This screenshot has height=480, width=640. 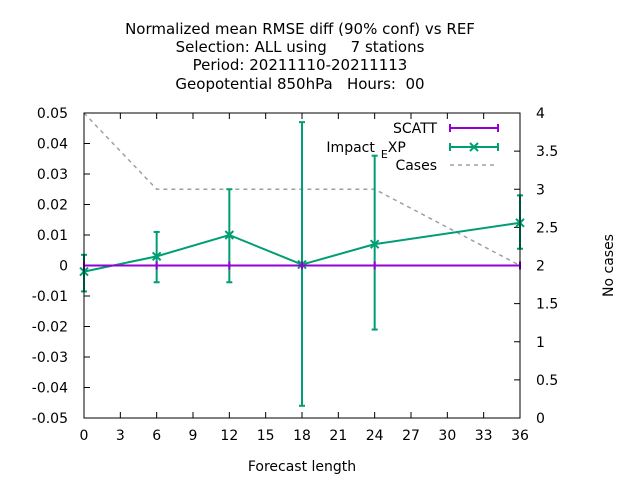 I want to click on legend-label-impact-sub: E, so click(x=384, y=154).